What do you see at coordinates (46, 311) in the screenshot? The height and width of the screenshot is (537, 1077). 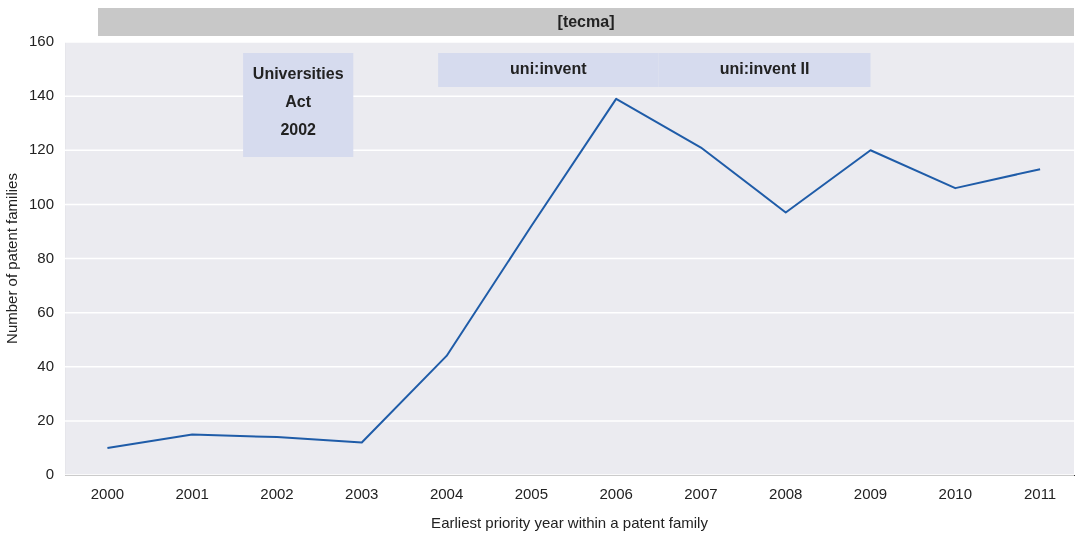 I see `y-tick-label: 60` at bounding box center [46, 311].